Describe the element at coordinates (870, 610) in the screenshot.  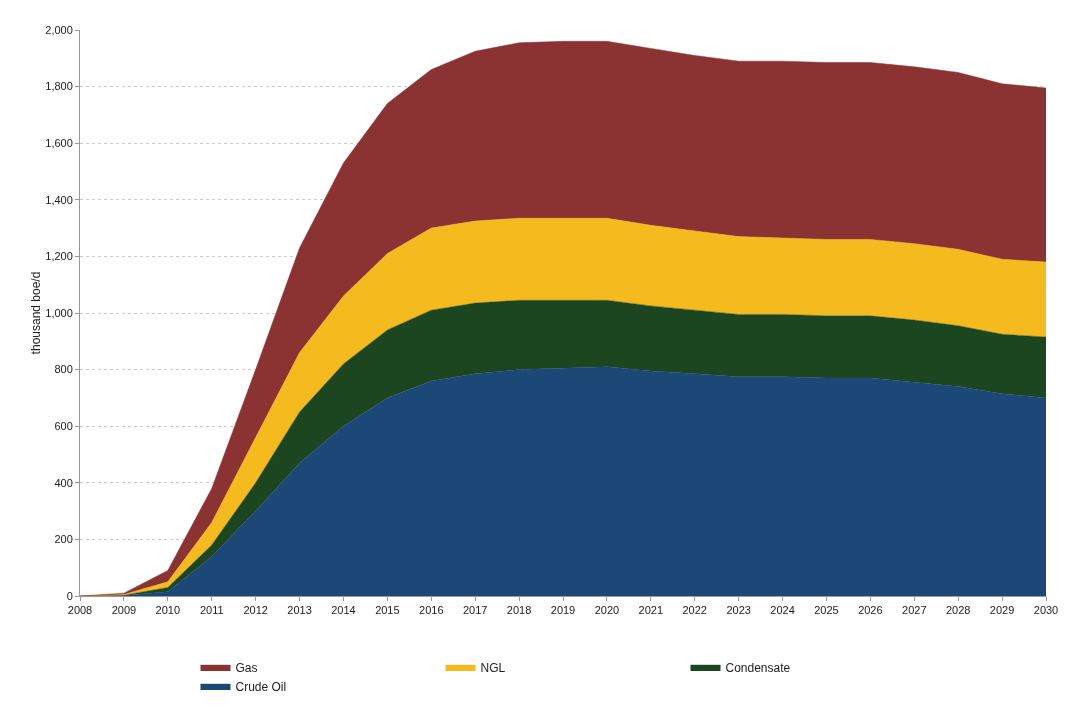
I see `x-tick-label: 2026` at that location.